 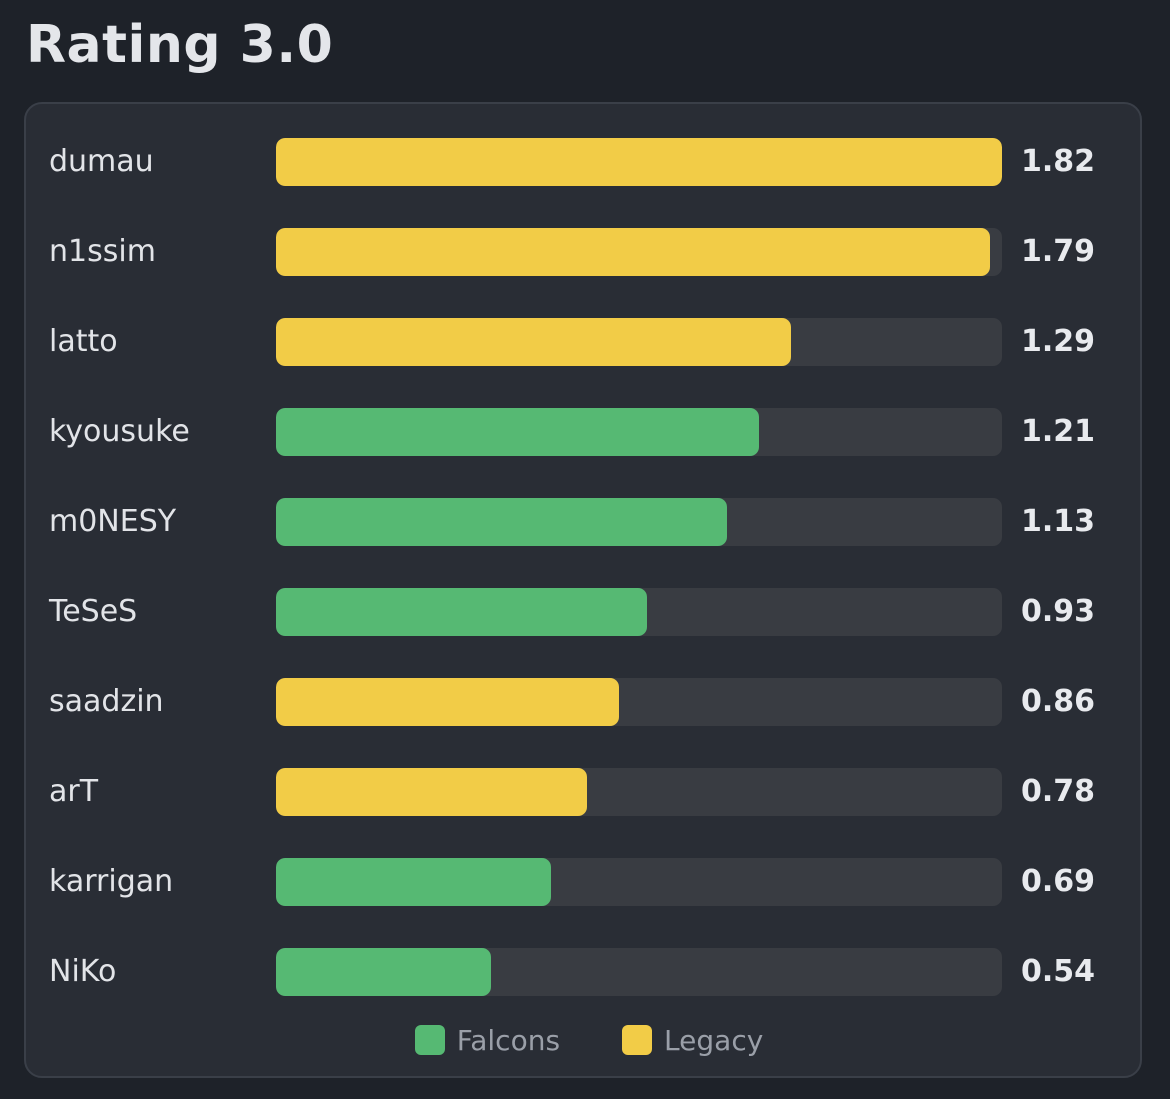 What do you see at coordinates (1058, 341) in the screenshot?
I see `bar-value-label: 1.29` at bounding box center [1058, 341].